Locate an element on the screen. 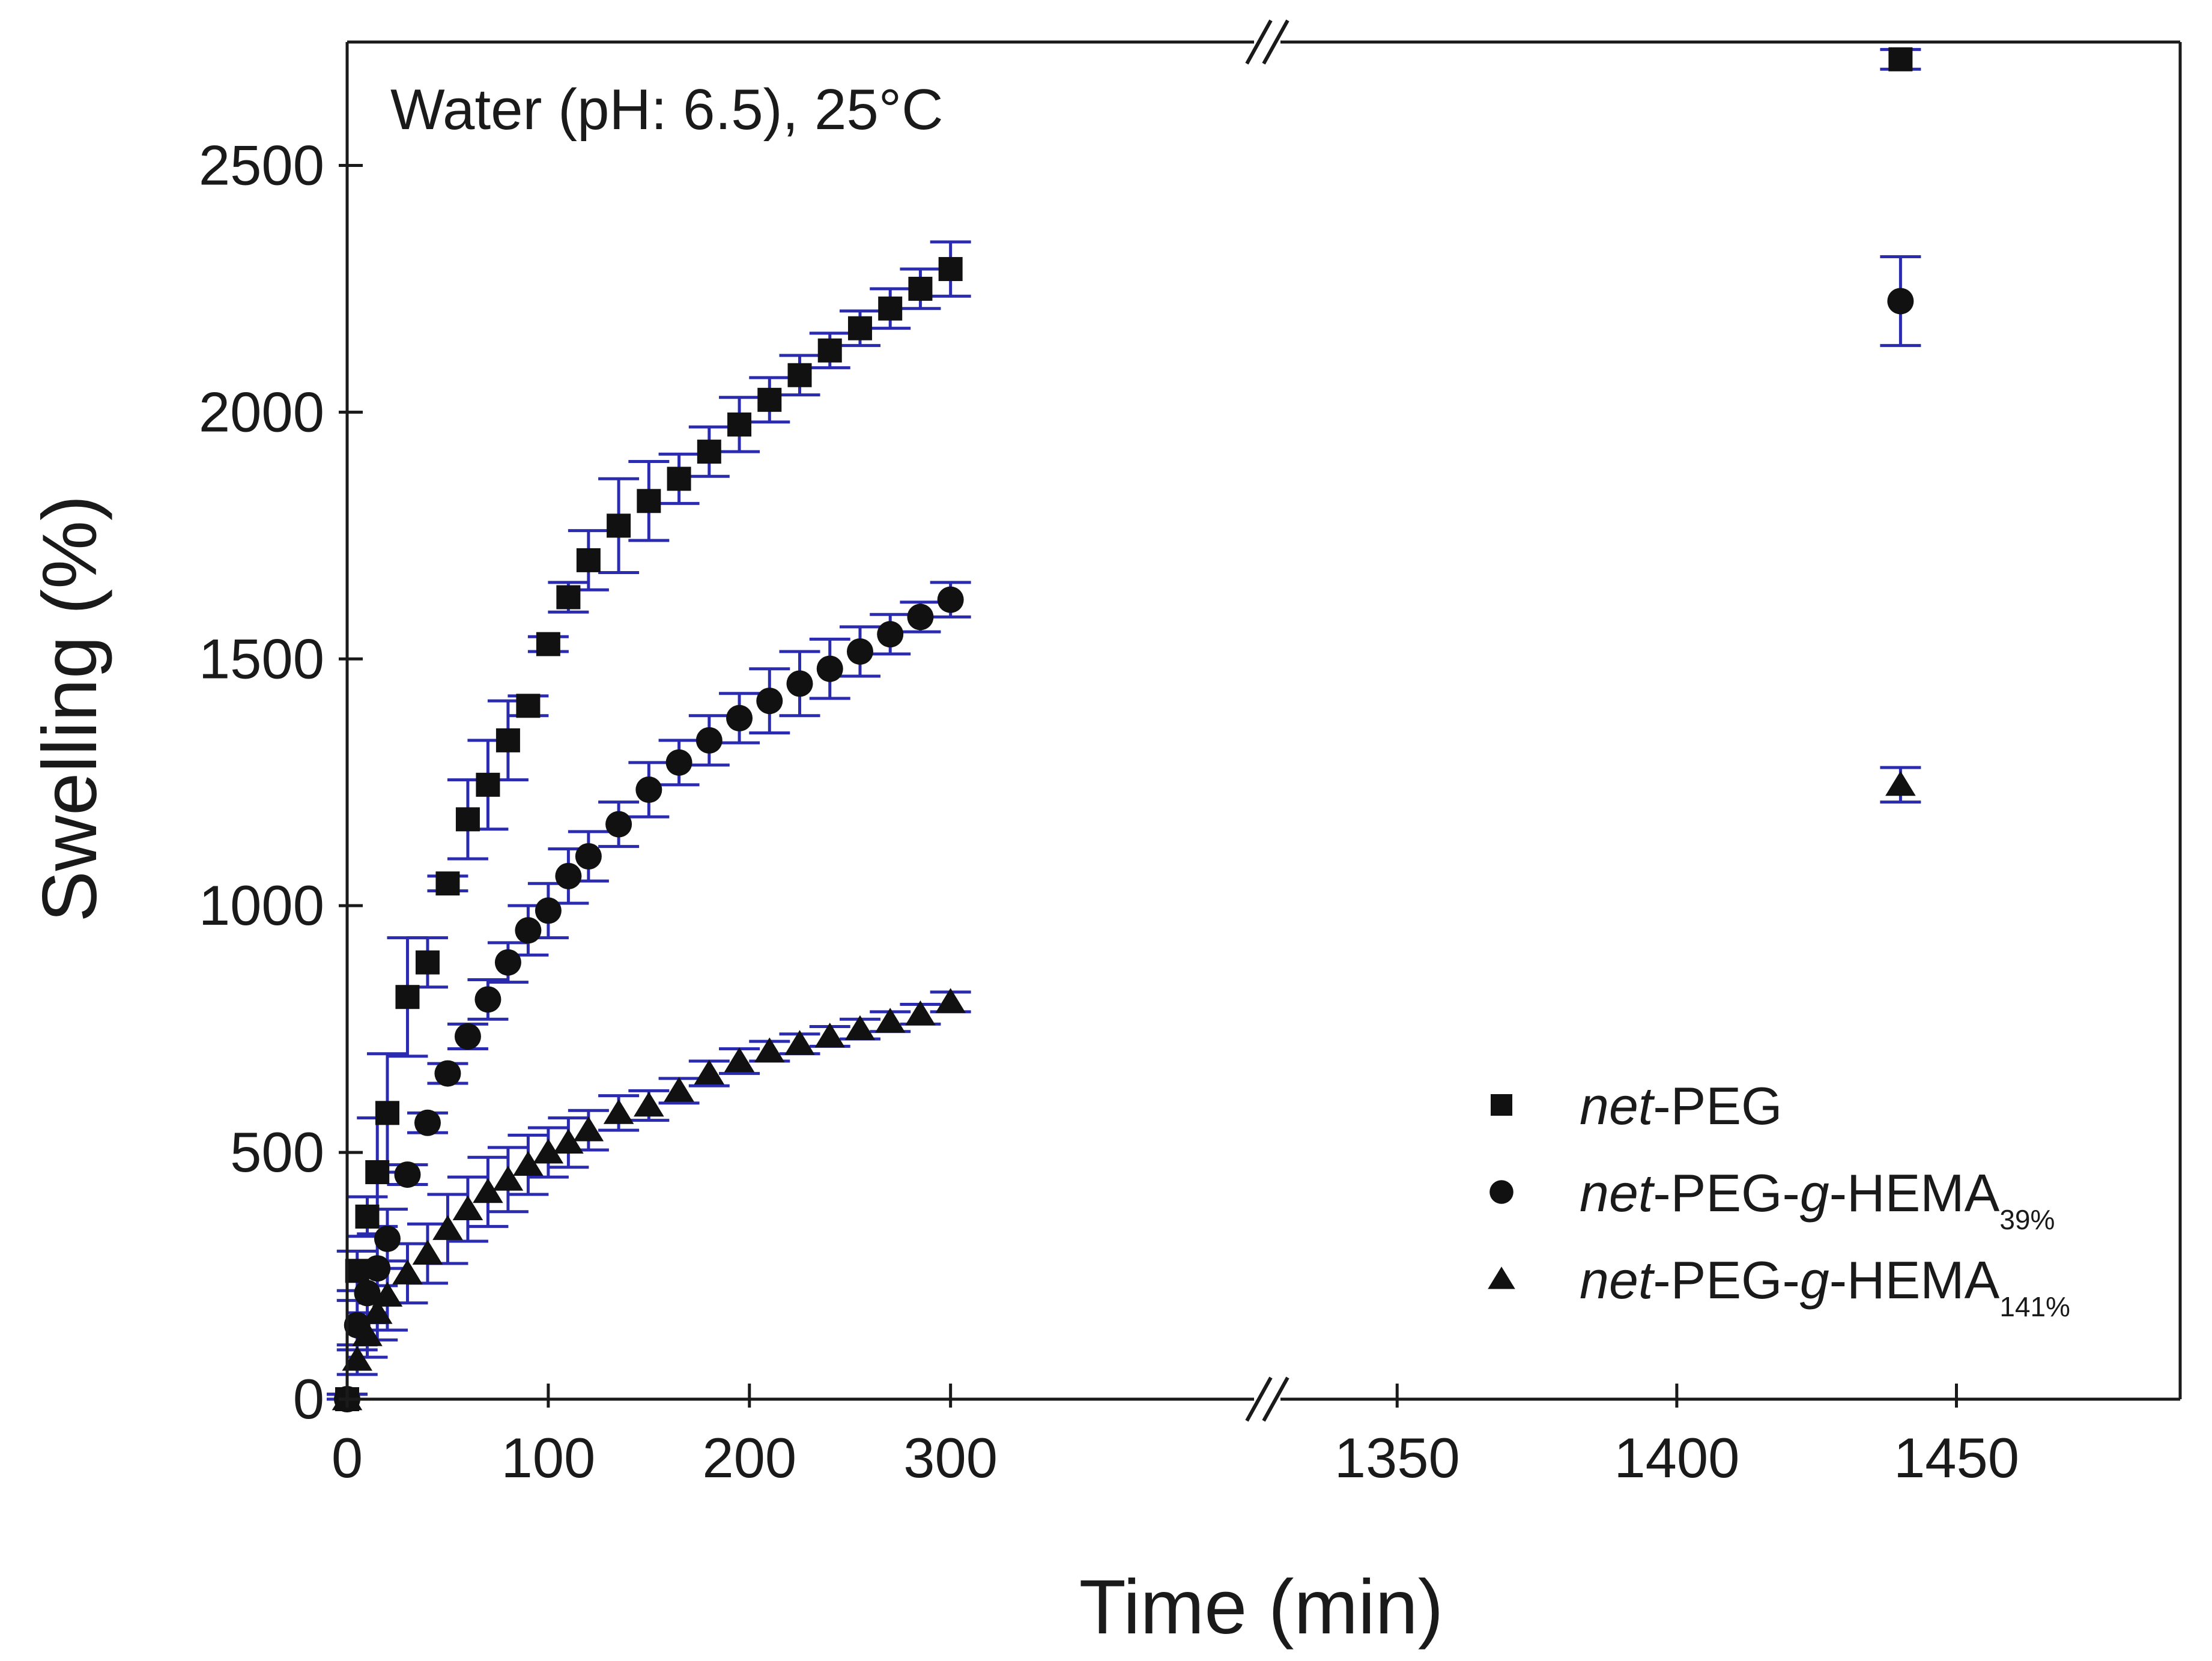 Image resolution: width=2212 pixels, height=1661 pixels. y-tick-label: 1500 is located at coordinates (261, 658).